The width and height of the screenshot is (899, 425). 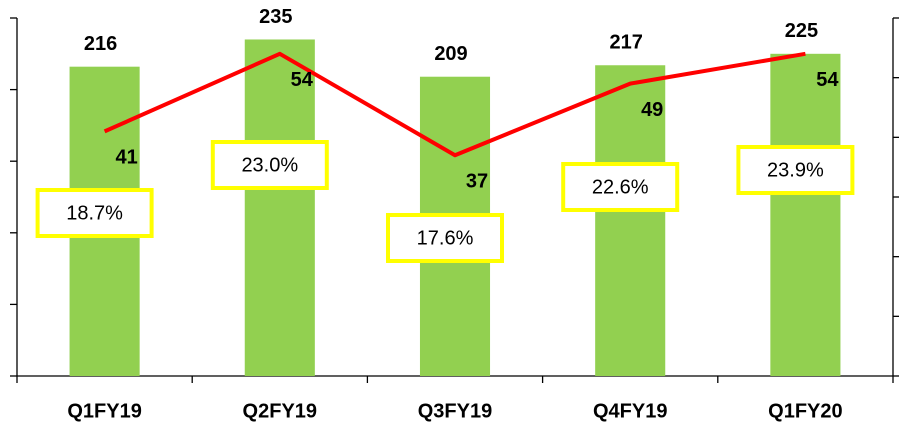 What do you see at coordinates (100, 44) in the screenshot?
I see `bar-value-label: 216` at bounding box center [100, 44].